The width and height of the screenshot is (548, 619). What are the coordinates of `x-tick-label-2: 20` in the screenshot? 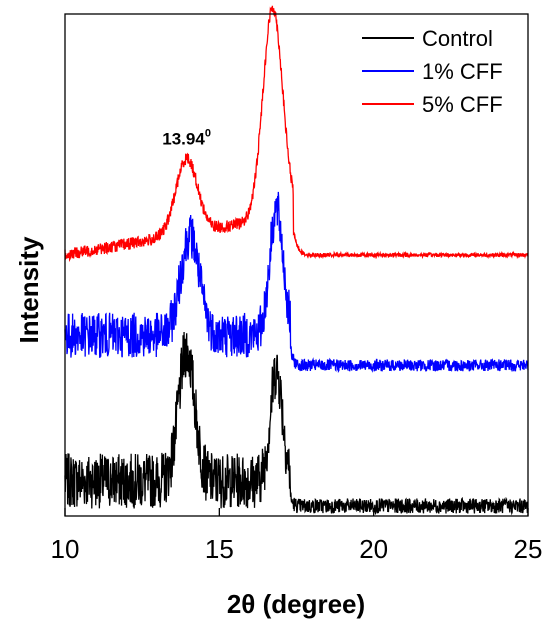 It's located at (373, 549).